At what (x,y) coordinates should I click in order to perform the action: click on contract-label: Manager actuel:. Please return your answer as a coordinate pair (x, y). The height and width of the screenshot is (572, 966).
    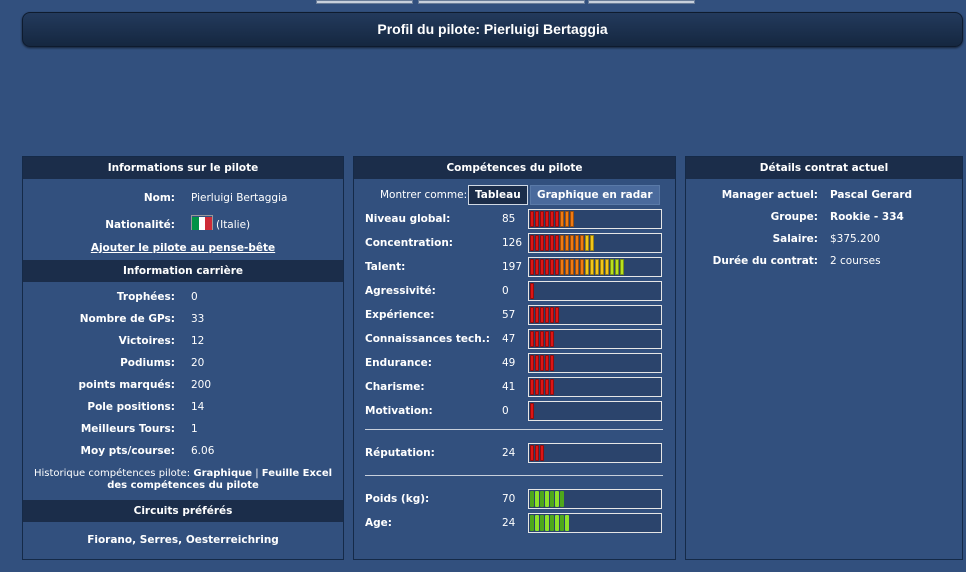
    Looking at the image, I should click on (769, 195).